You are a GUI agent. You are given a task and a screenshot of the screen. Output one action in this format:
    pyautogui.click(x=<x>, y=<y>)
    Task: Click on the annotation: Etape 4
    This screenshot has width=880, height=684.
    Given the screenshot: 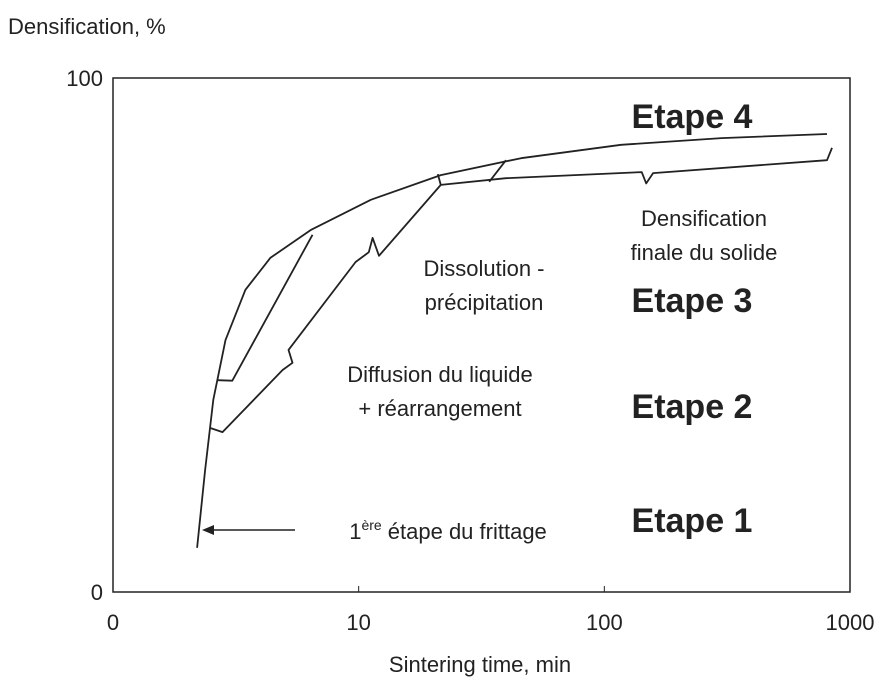 What is the action you would take?
    pyautogui.click(x=692, y=117)
    